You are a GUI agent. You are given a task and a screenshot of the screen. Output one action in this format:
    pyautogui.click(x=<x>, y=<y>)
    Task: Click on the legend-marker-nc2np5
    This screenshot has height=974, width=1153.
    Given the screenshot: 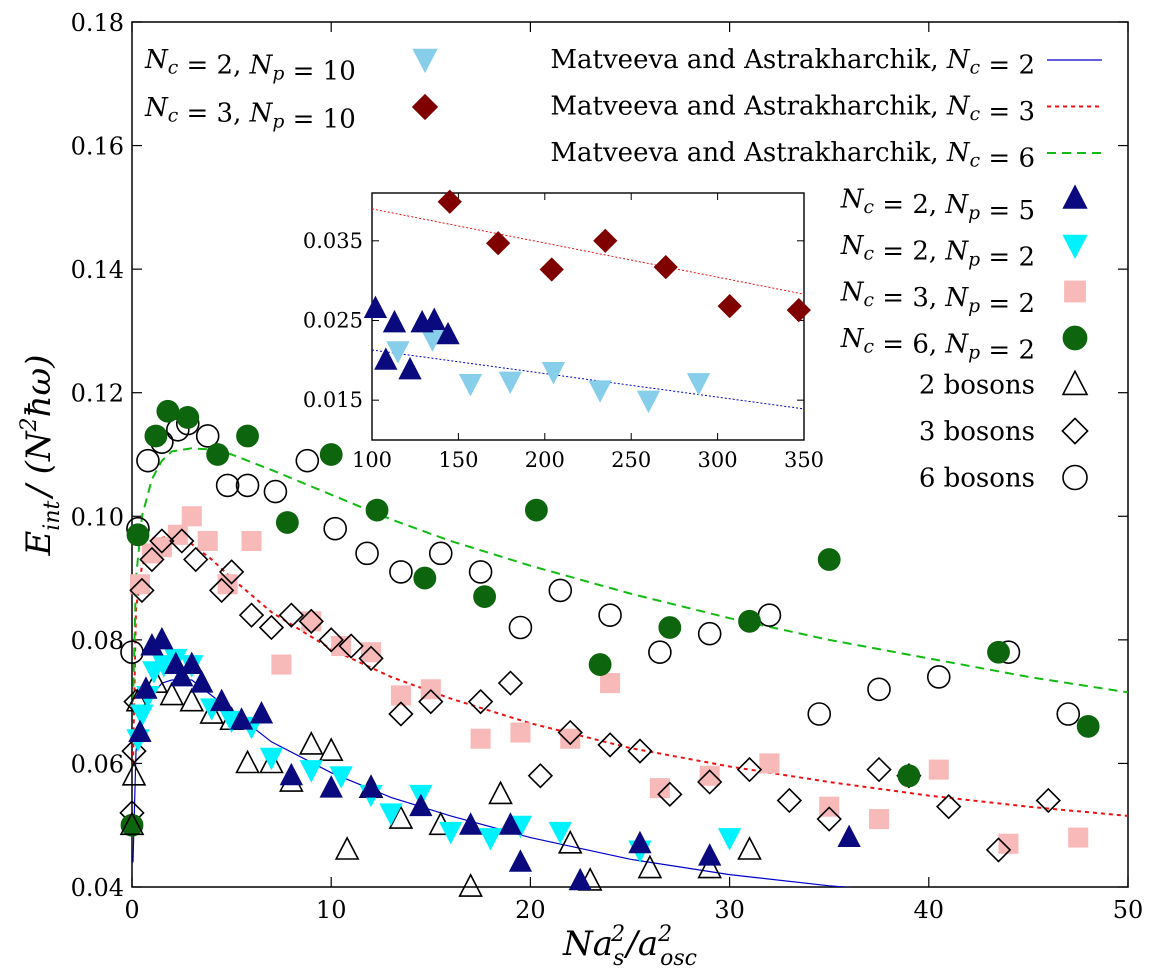 What is the action you would take?
    pyautogui.click(x=1075, y=196)
    